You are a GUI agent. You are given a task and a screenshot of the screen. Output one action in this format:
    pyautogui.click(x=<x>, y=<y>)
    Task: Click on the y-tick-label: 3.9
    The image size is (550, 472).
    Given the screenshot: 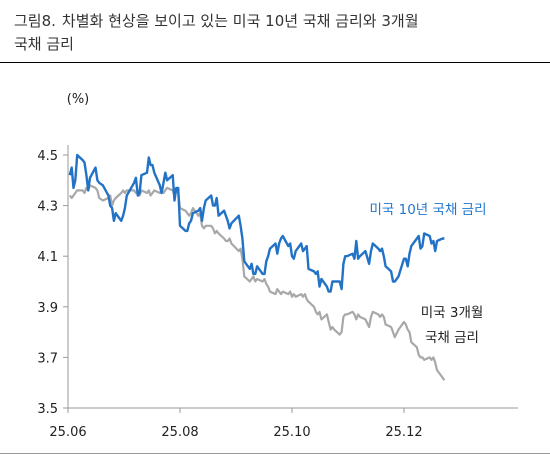 What is the action you would take?
    pyautogui.click(x=47, y=308)
    